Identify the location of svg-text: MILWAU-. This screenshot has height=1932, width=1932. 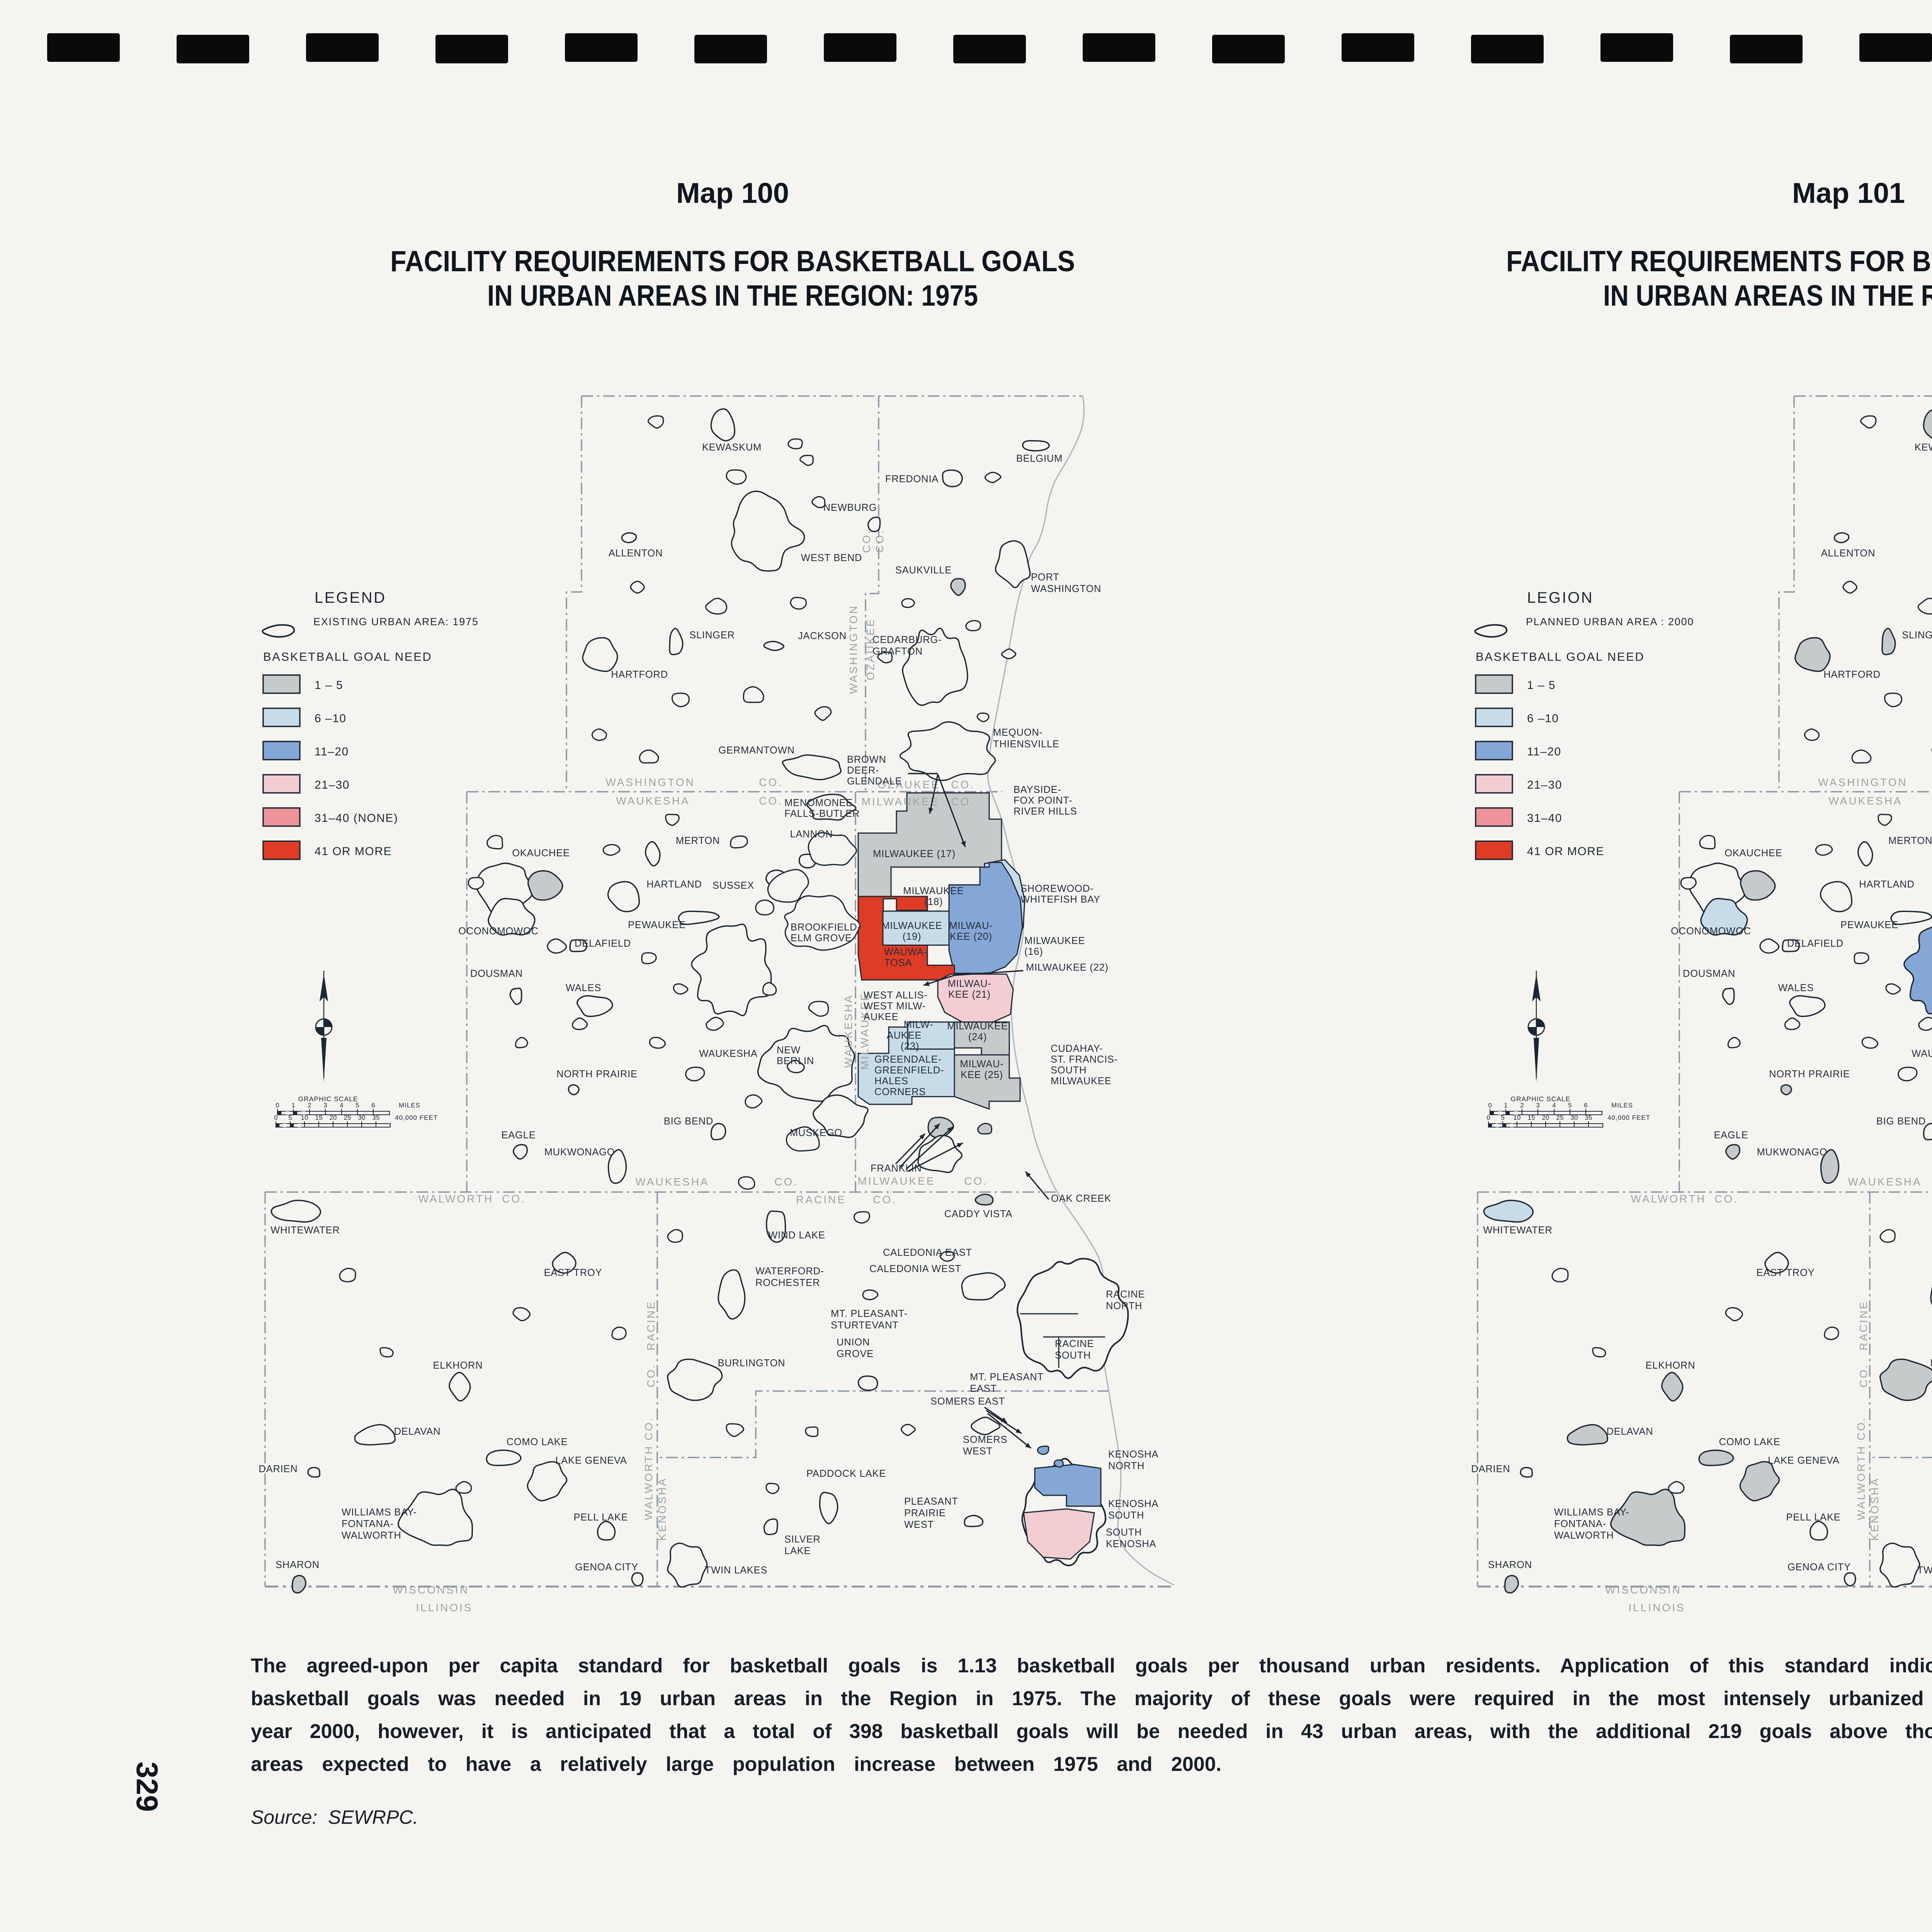
(971, 926).